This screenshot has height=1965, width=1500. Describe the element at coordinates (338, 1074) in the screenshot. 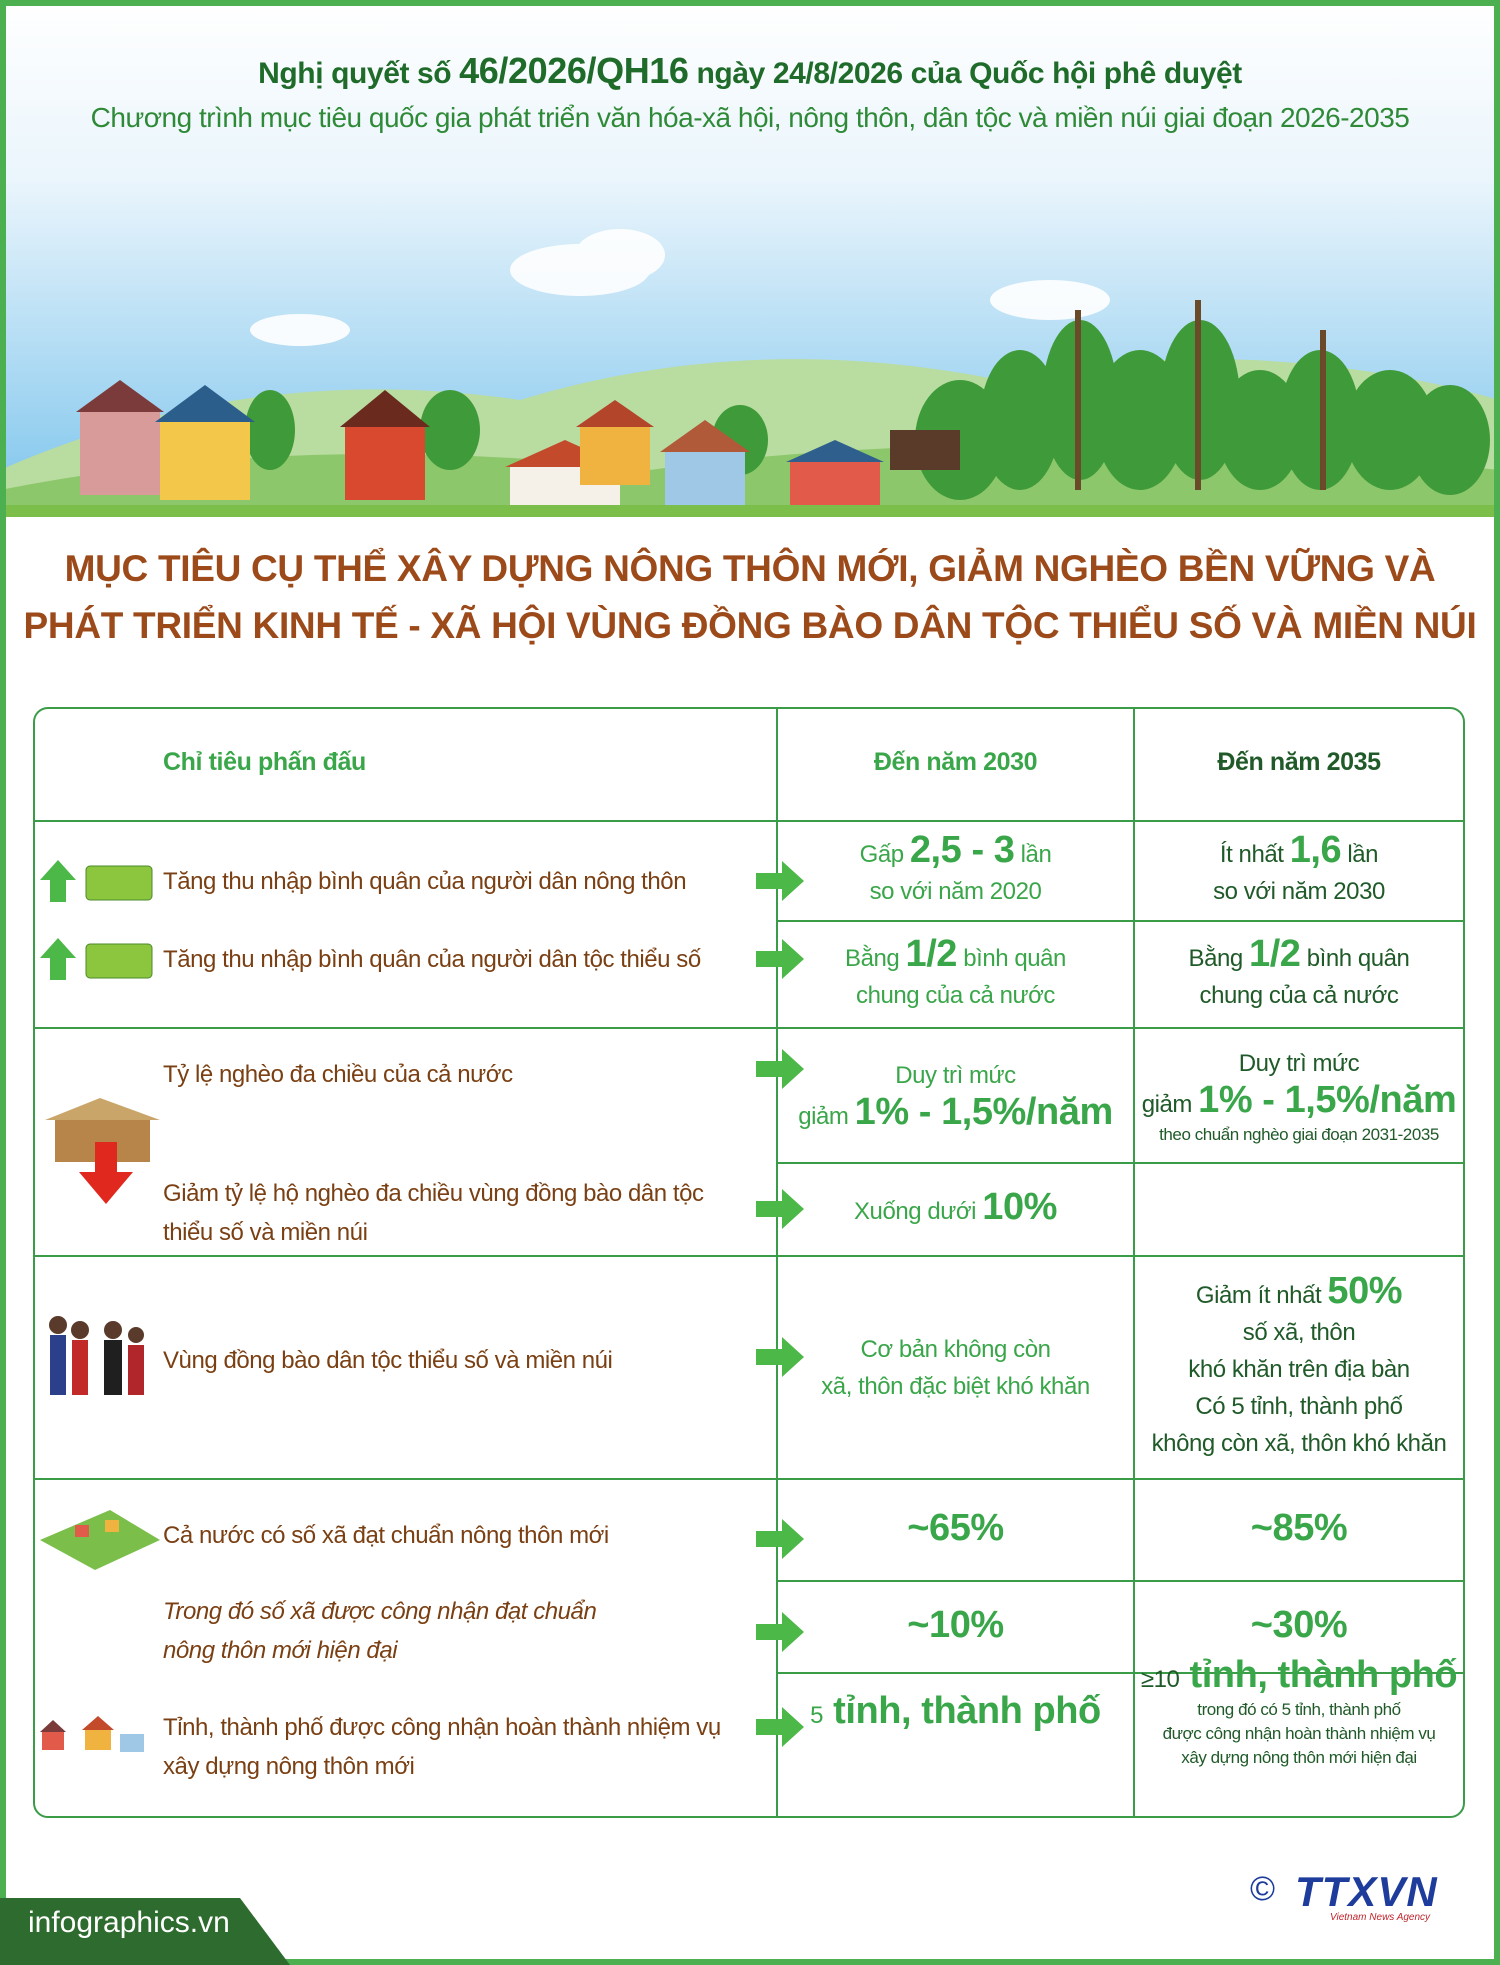

I see `indicator-text: Tỷ lệ nghèo đa chiều của cả nước` at that location.